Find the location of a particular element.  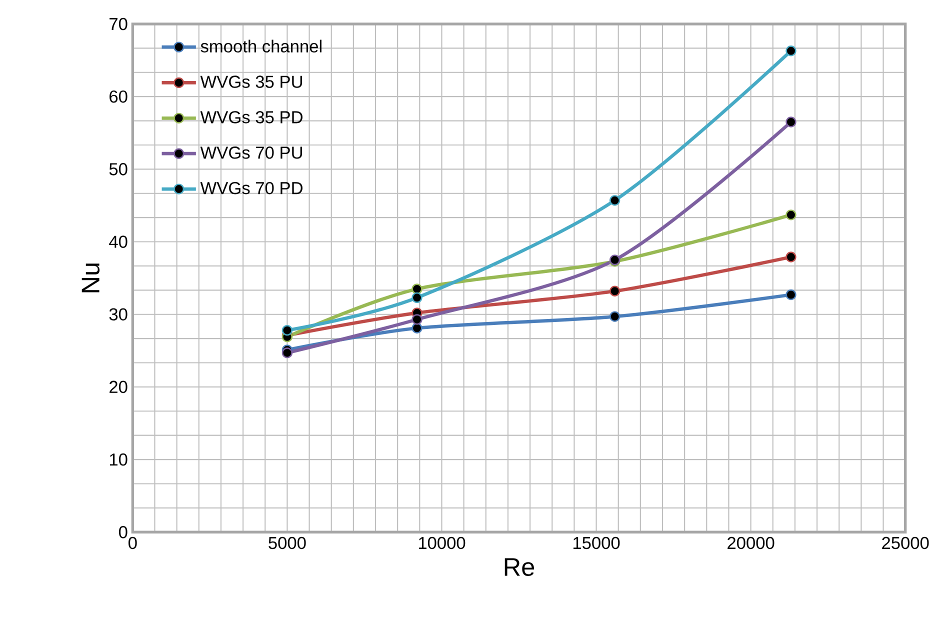

x-tick-label: 25000 is located at coordinates (905, 543).